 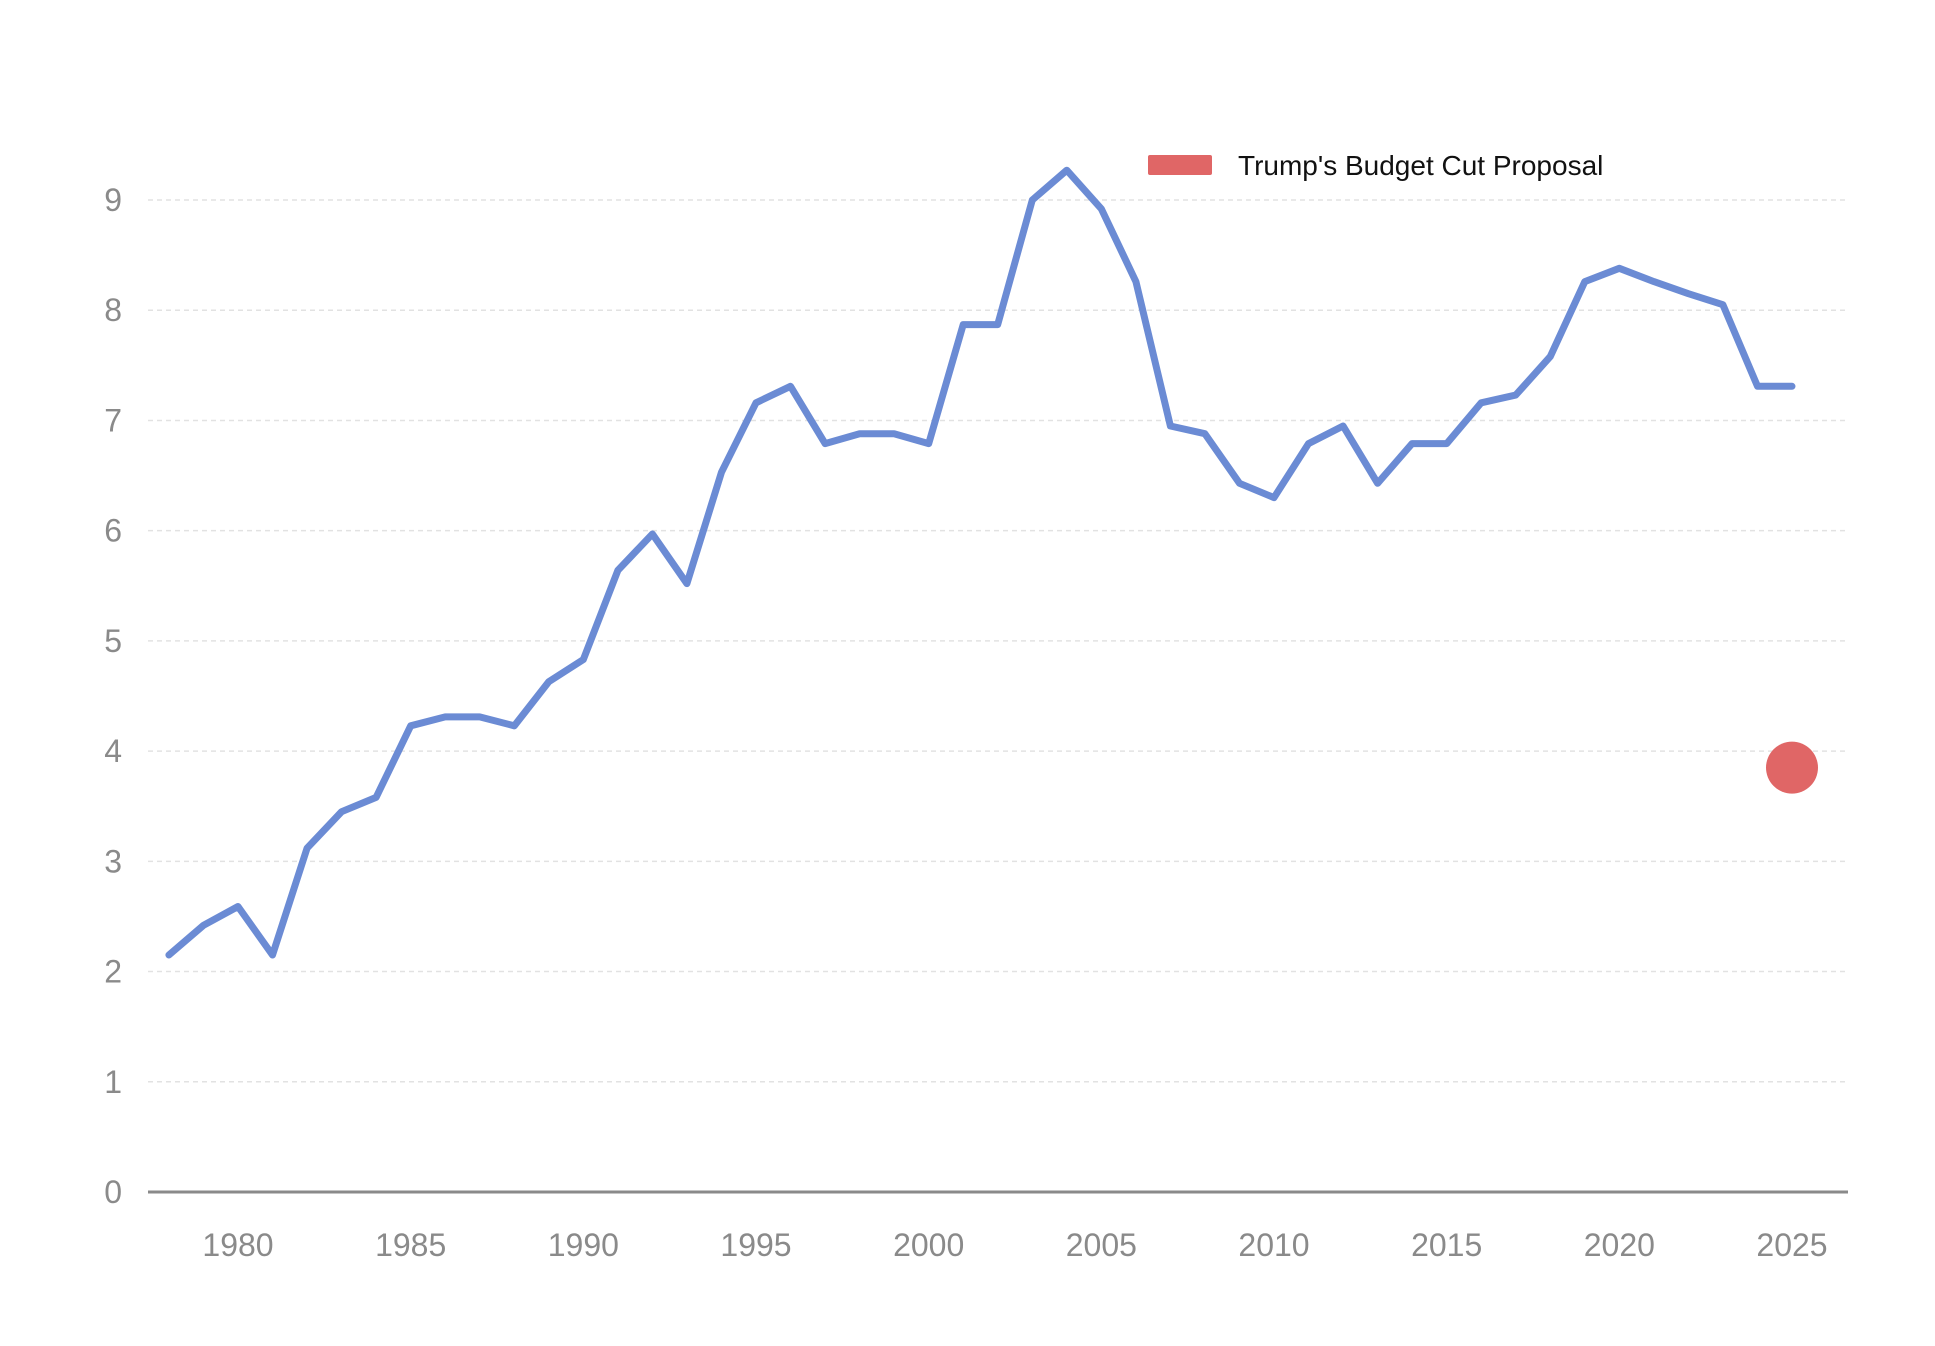 What do you see at coordinates (1420, 165) in the screenshot?
I see `legend-label: Trump's Budget Cut Proposal` at bounding box center [1420, 165].